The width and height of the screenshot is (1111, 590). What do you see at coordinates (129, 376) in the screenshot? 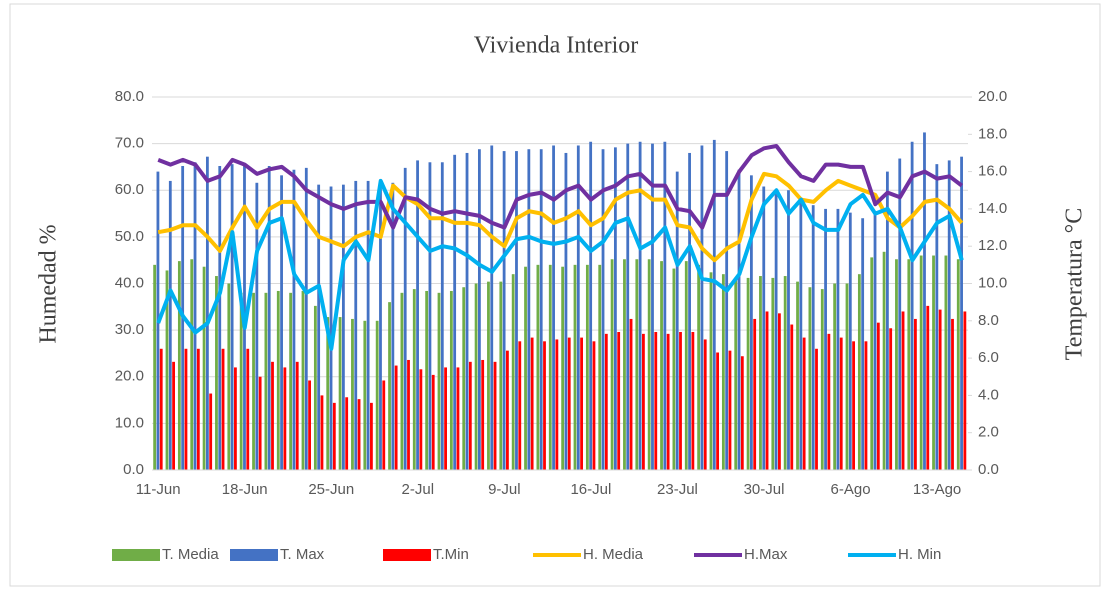
I see `y-tick-label: 20.0` at bounding box center [129, 376].